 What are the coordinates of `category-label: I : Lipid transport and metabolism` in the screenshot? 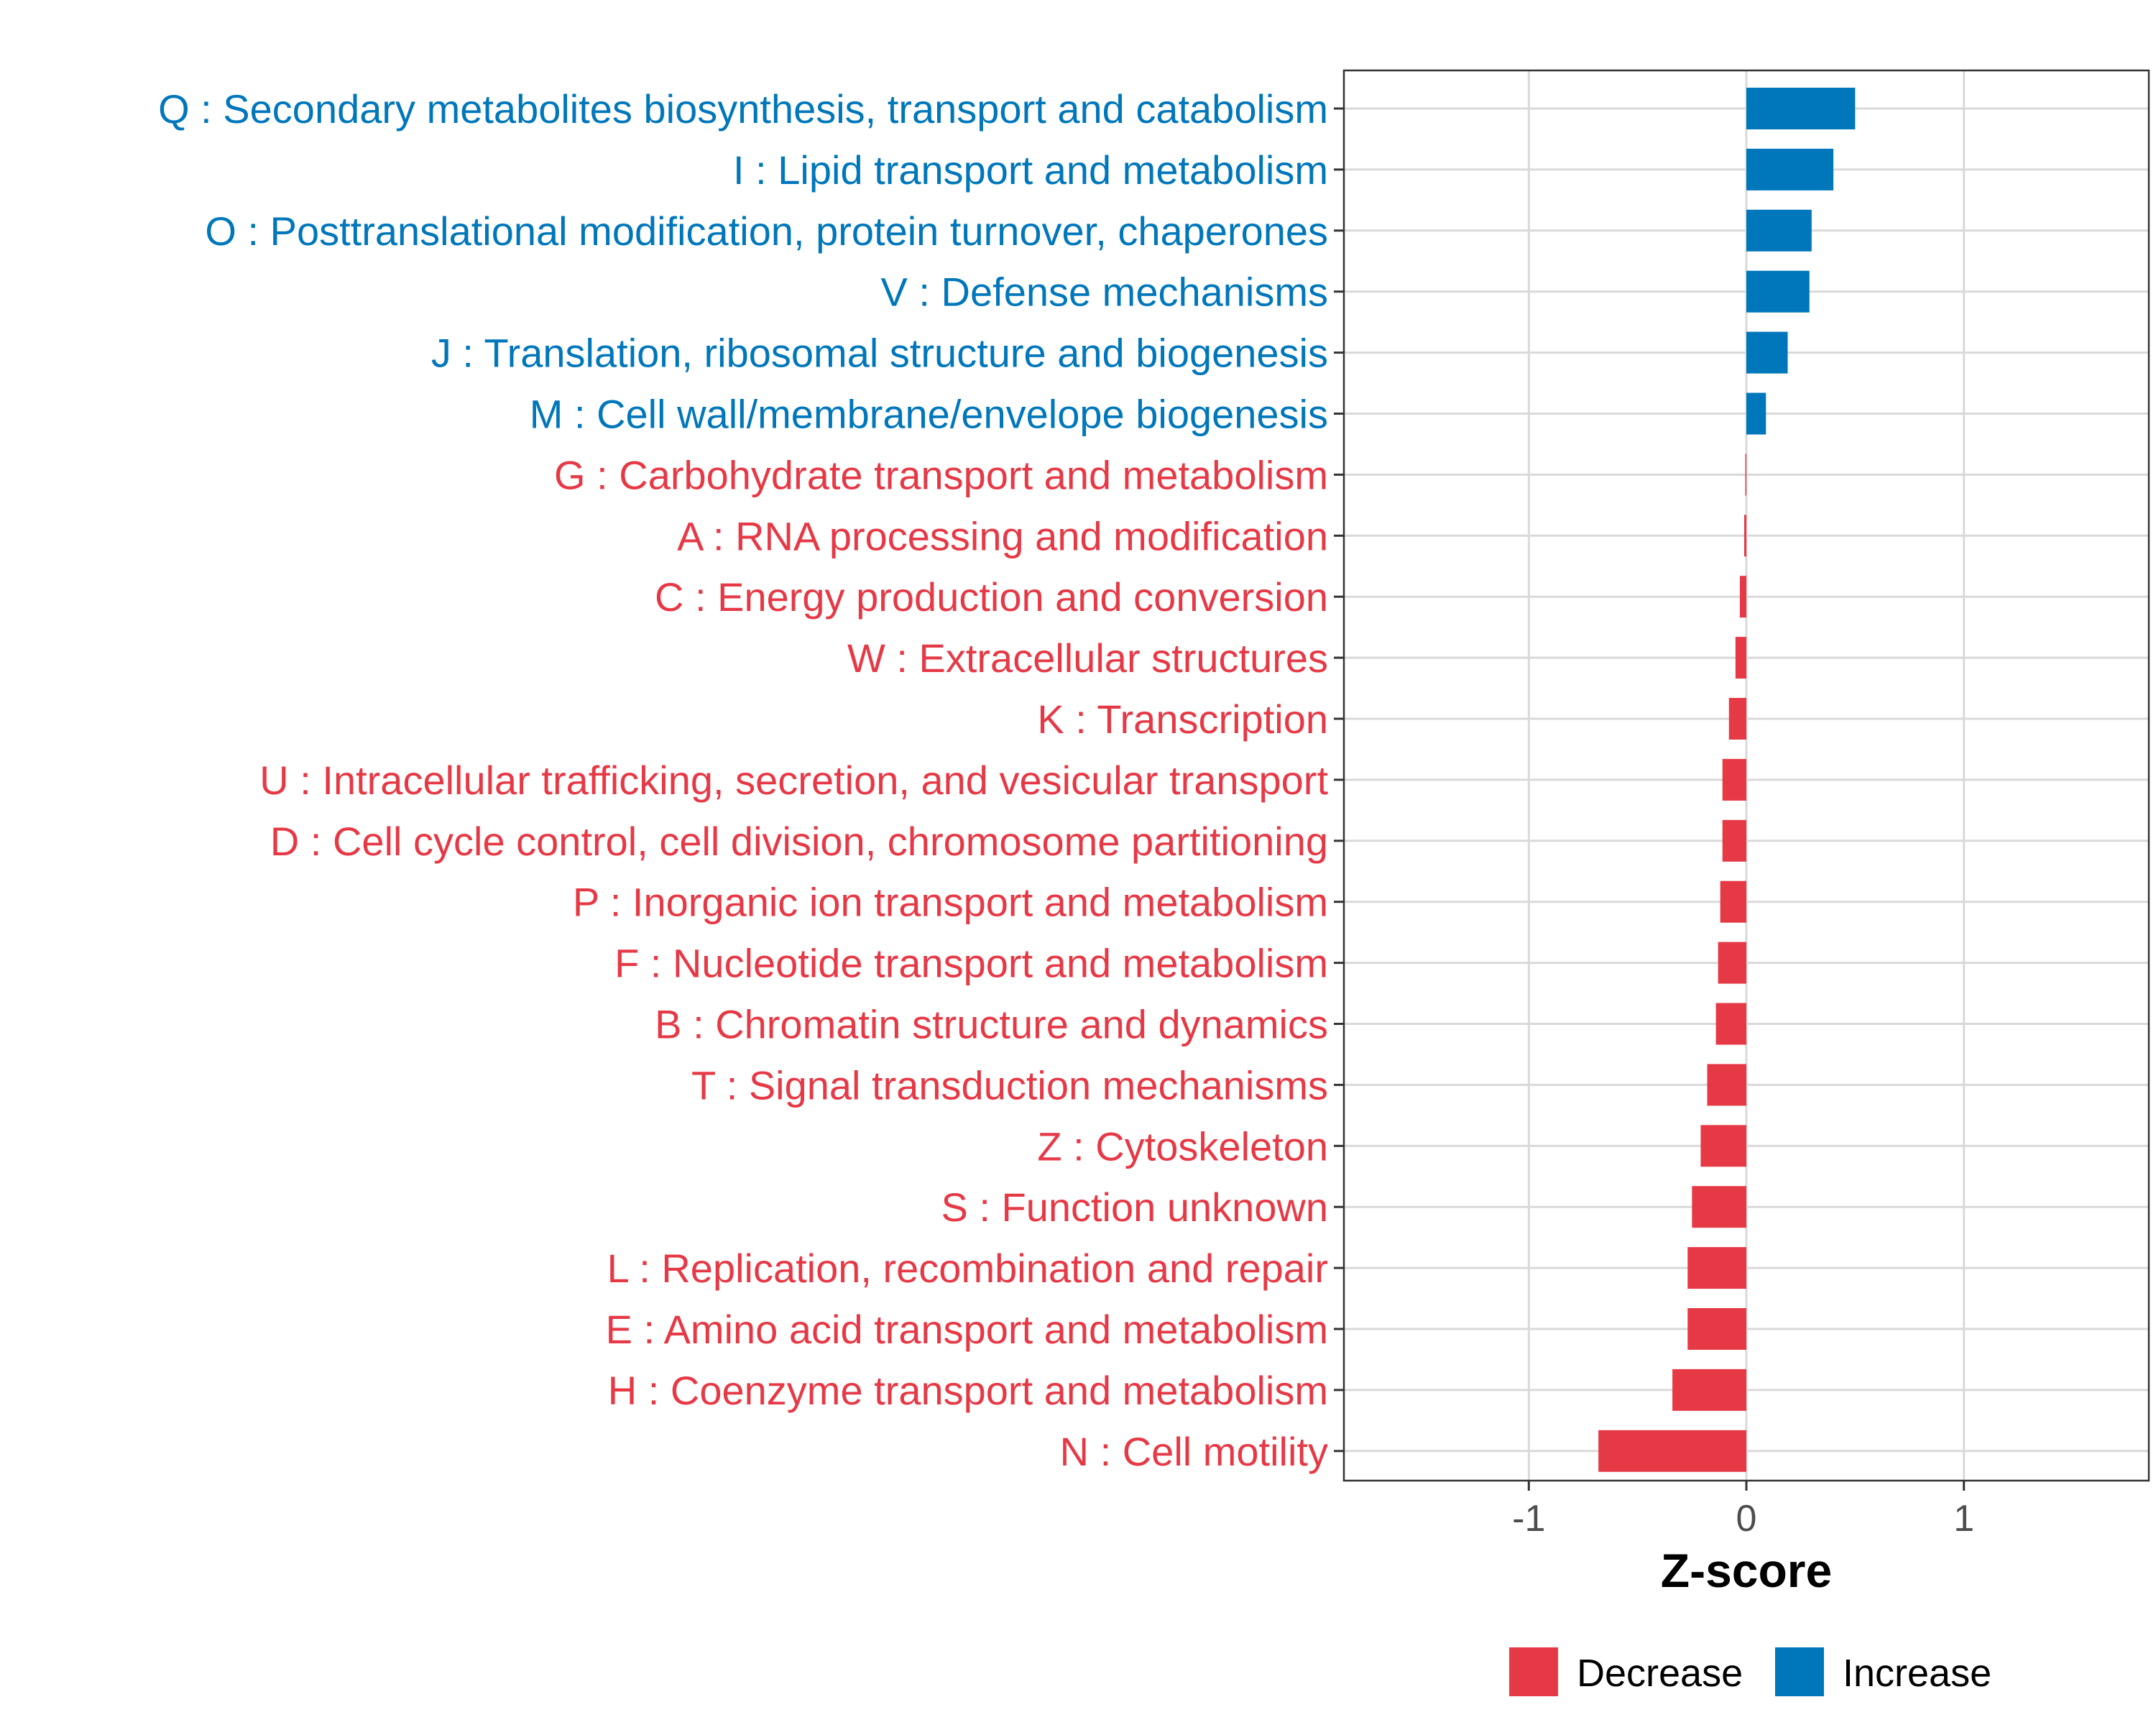 It's located at (1030, 170).